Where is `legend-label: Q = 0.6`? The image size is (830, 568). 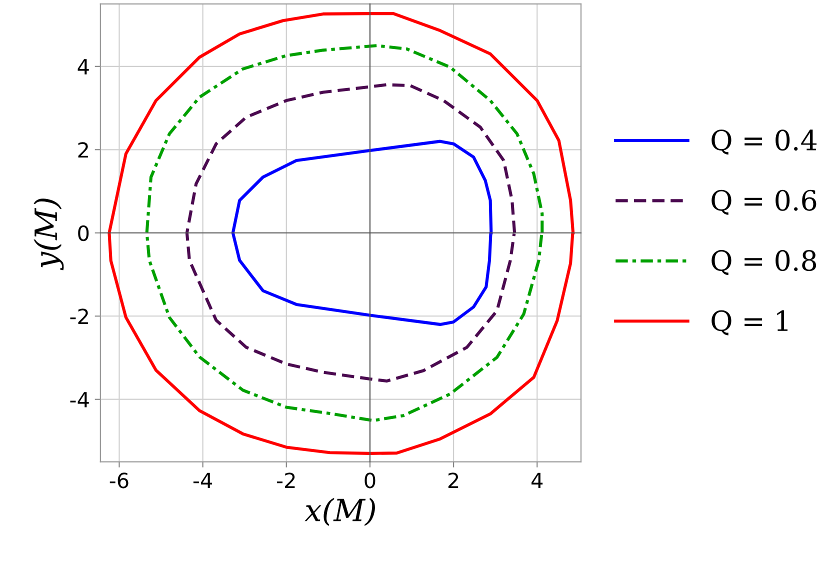
legend-label: Q = 0.6 is located at coordinates (764, 202).